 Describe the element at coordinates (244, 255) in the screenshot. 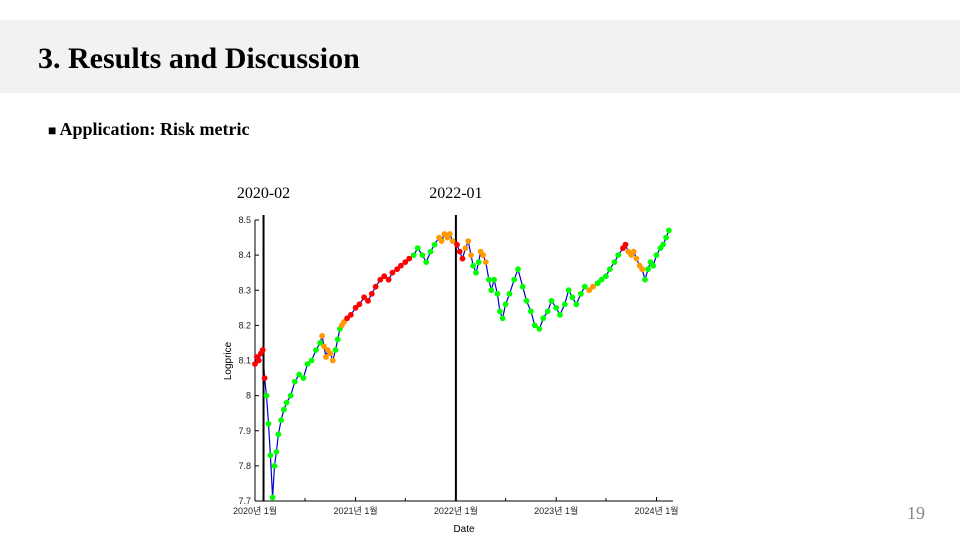

I see `y-tick-label: 8.4` at that location.